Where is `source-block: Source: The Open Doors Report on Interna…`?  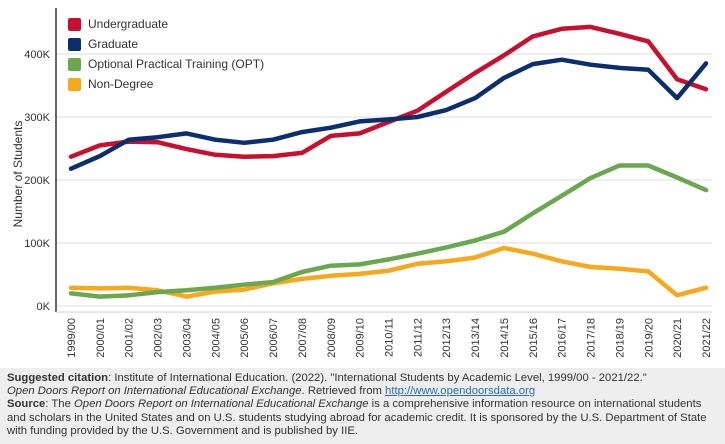 source-block: Source: The Open Doors Report on Interna… is located at coordinates (362, 418).